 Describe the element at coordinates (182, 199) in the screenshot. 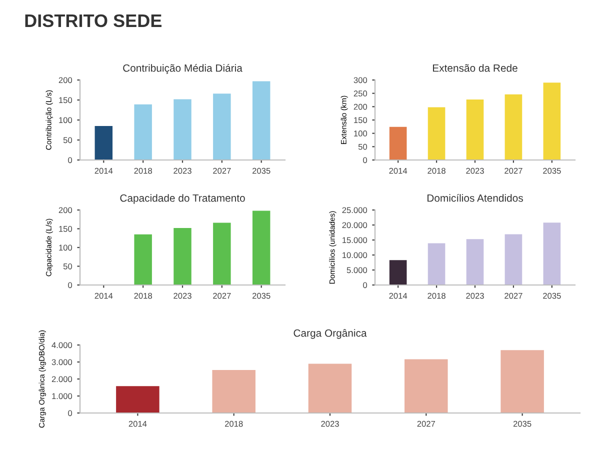

I see `chart-title: Capacidade do Tratamento` at that location.